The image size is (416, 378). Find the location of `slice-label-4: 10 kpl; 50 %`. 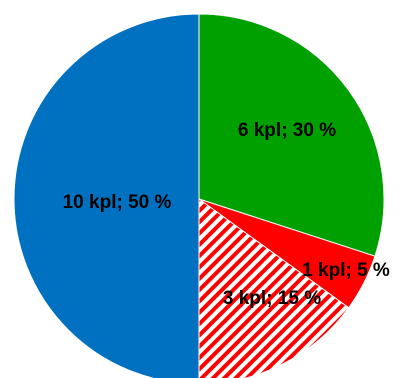

slice-label-4: 10 kpl; 50 % is located at coordinates (117, 202).